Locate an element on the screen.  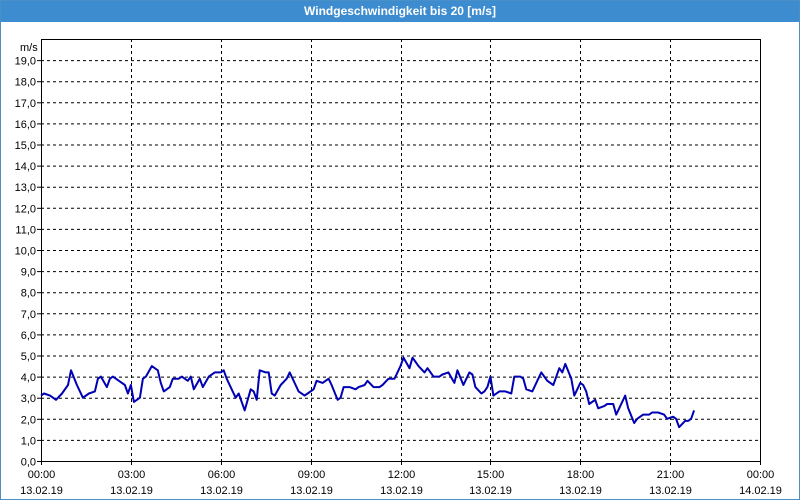
y-axis-unit-label: m/s is located at coordinates (29, 48).